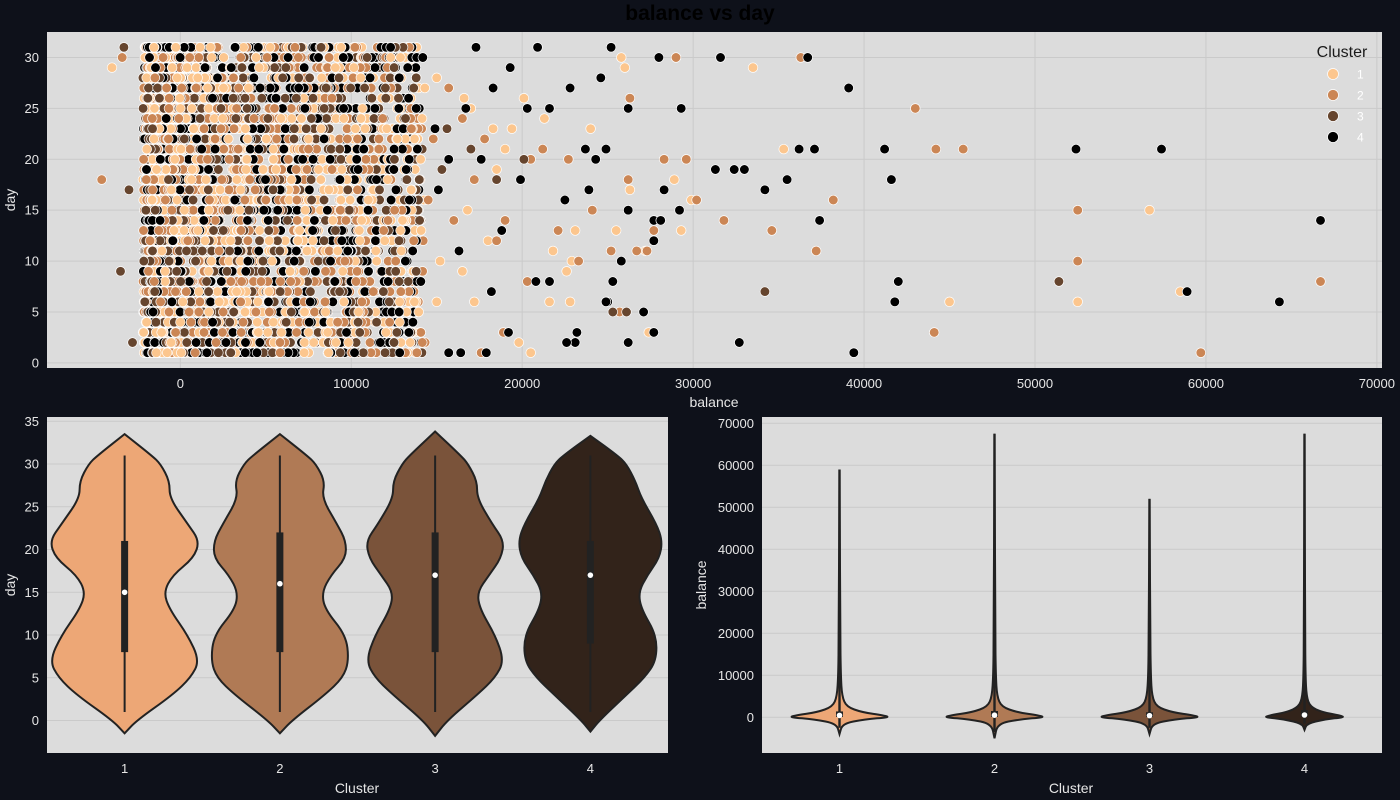 Image resolution: width=1400 pixels, height=800 pixels. What do you see at coordinates (1035, 383) in the screenshot?
I see `x-tick-label: 50000` at bounding box center [1035, 383].